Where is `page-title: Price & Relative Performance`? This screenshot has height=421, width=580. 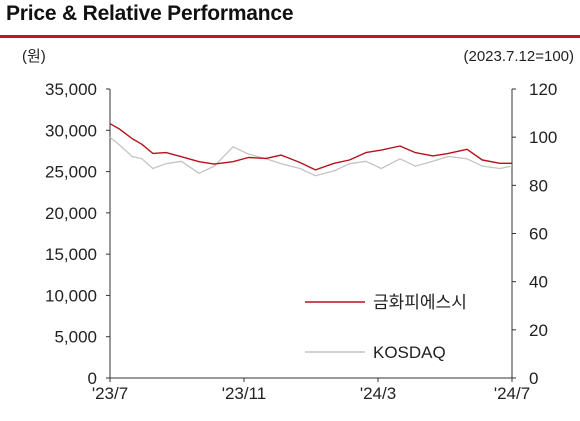
page-title: Price & Relative Performance is located at coordinates (150, 13).